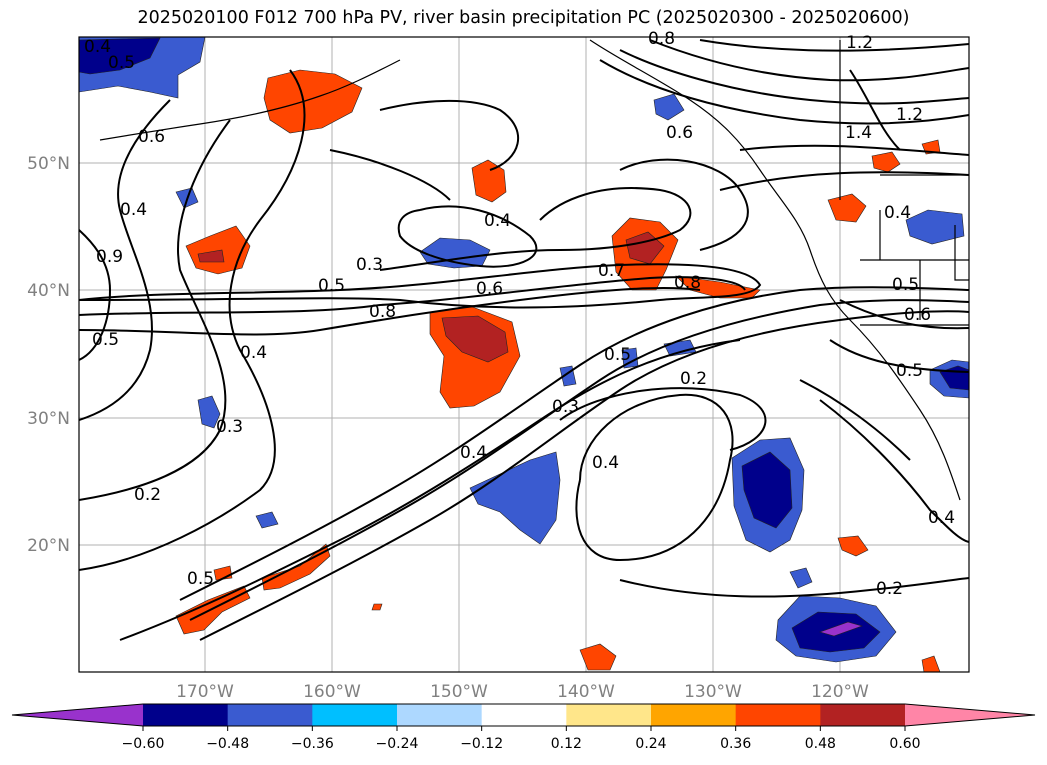 Image resolution: width=1047 pixels, height=765 pixels. What do you see at coordinates (48, 546) in the screenshot?
I see `lat-label-20n: 20°N` at bounding box center [48, 546].